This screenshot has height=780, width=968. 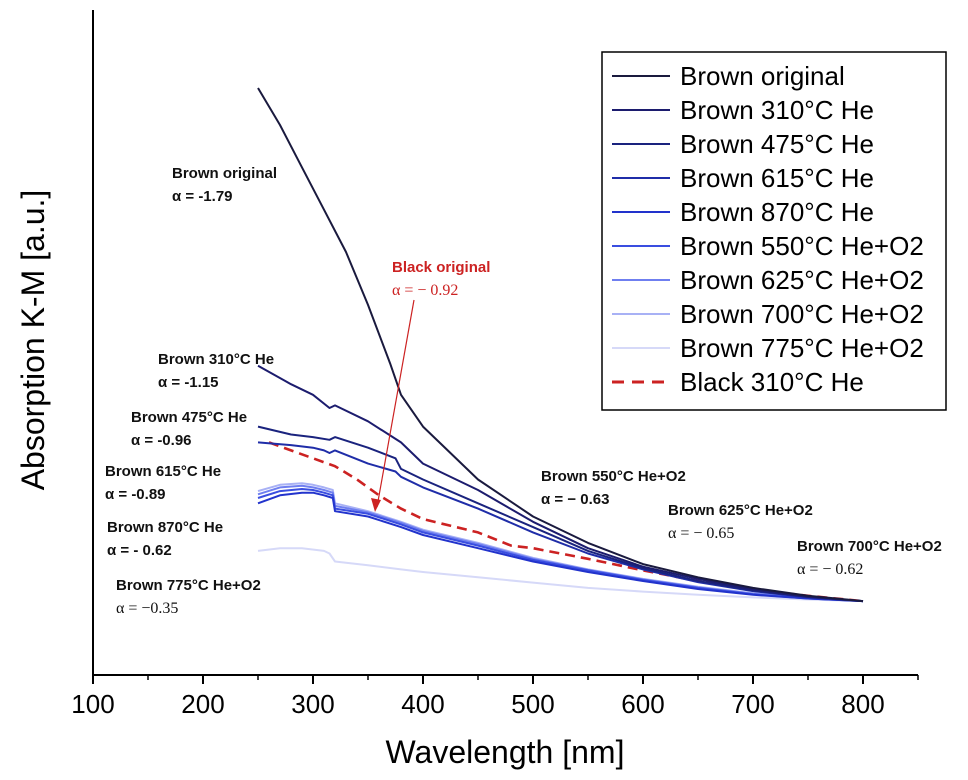 What do you see at coordinates (188, 382) in the screenshot?
I see `annotation-alpha: α = -1.15` at bounding box center [188, 382].